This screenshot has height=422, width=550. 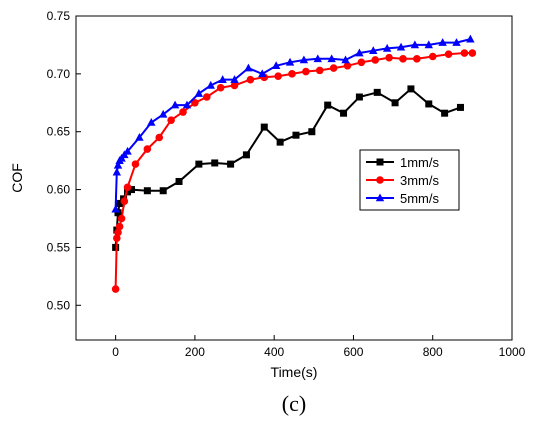 What do you see at coordinates (59, 305) in the screenshot?
I see `y-tick-label: 0.50` at bounding box center [59, 305].